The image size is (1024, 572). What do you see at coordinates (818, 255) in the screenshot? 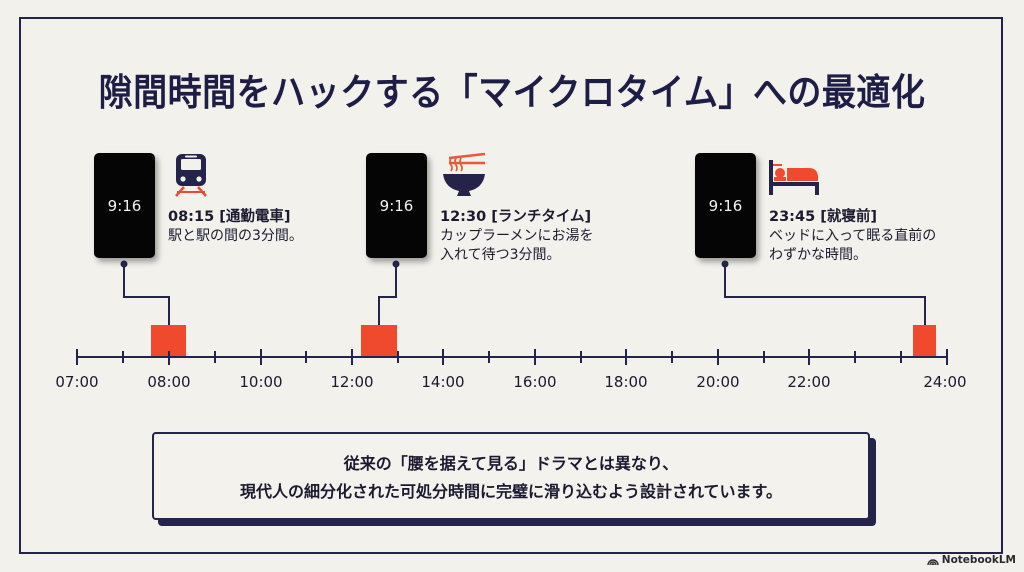
I see `event-description: わずかな時間。` at bounding box center [818, 255].